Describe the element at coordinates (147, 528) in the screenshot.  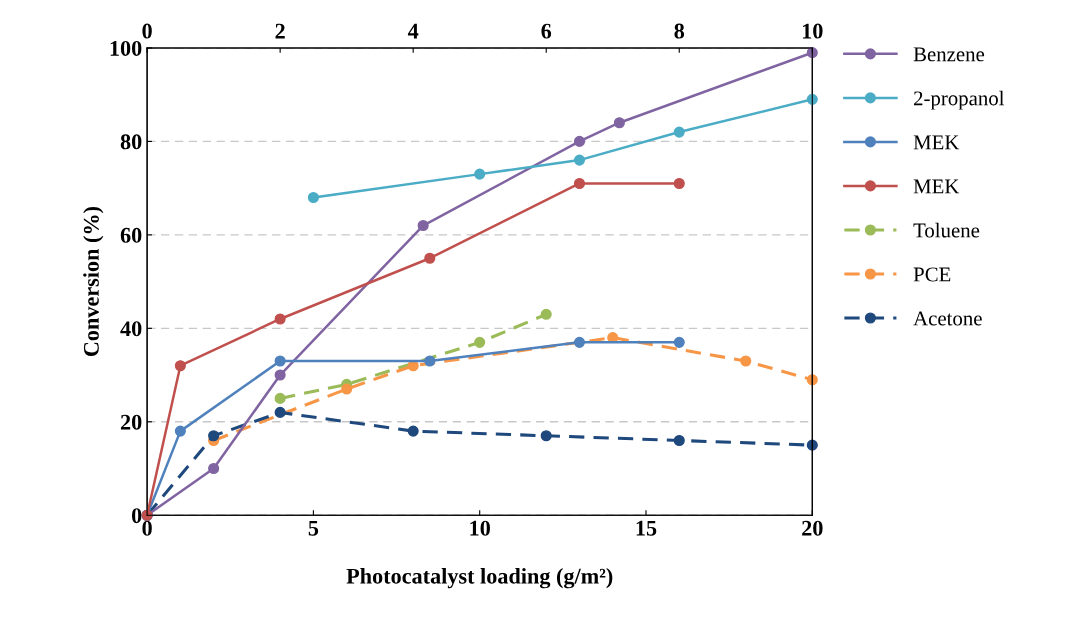
I see `x-tick-label: 0` at that location.